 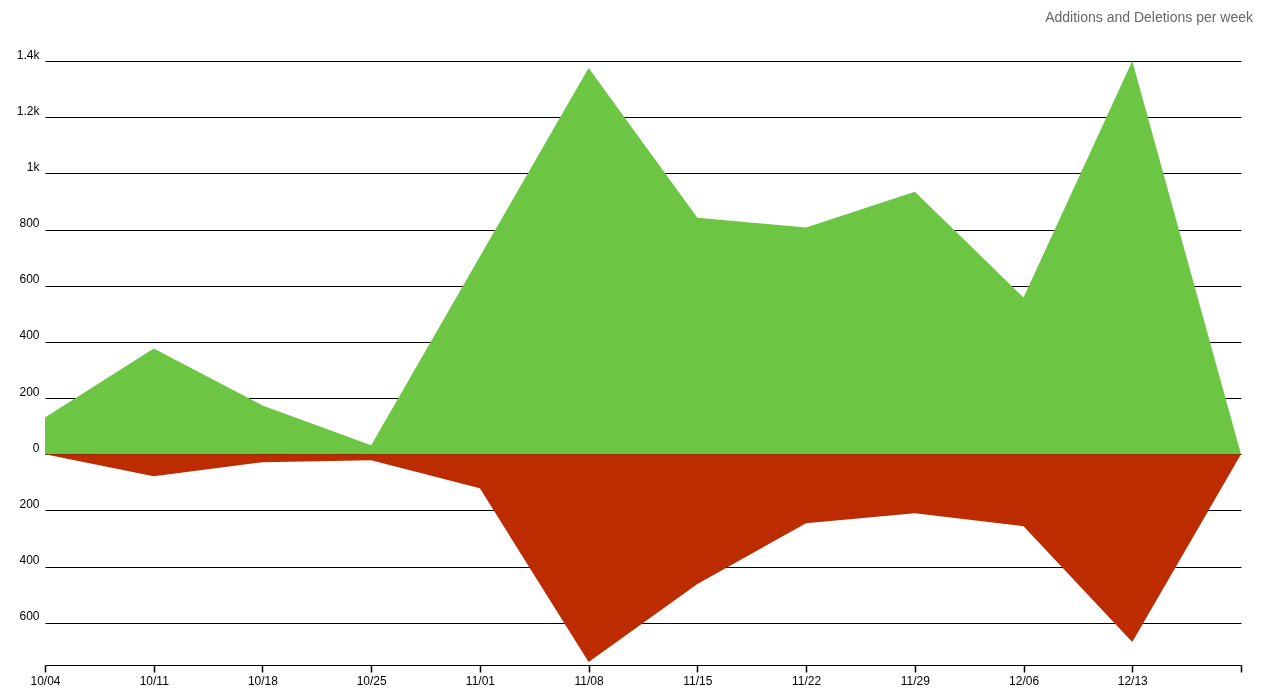 I want to click on x-tick-label: 10/25, so click(x=372, y=680).